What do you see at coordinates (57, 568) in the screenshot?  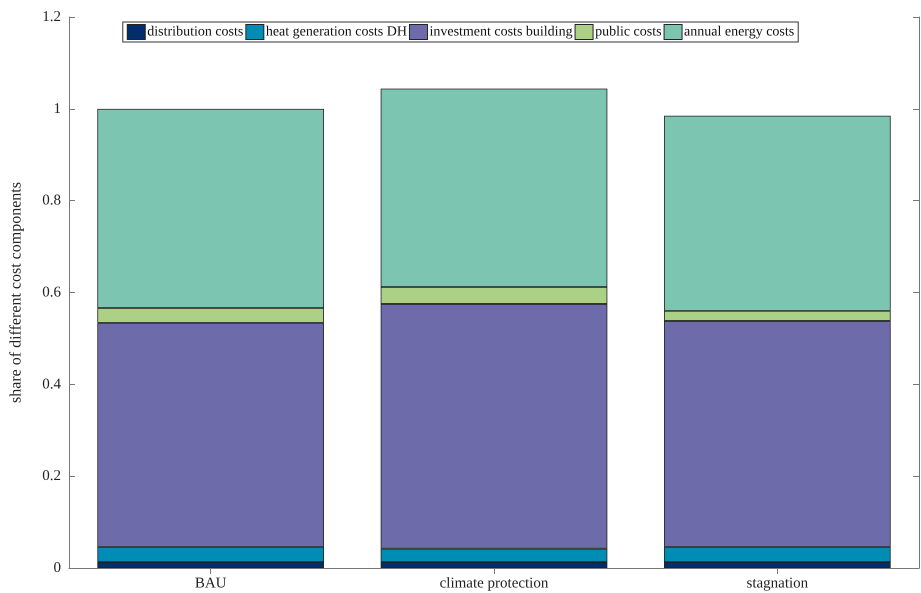 I see `y-tick-label: 0` at bounding box center [57, 568].